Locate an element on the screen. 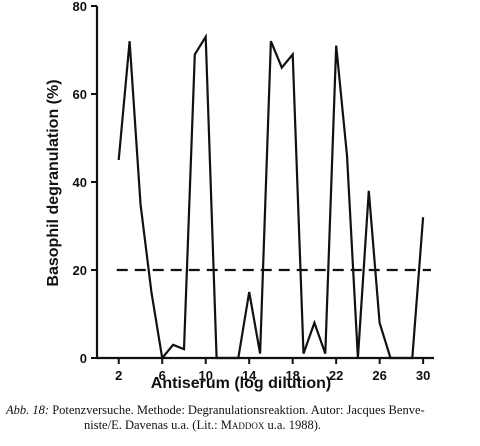 This screenshot has height=446, width=480. y-axis-title: Basophil degranulation (%) is located at coordinates (53, 182).